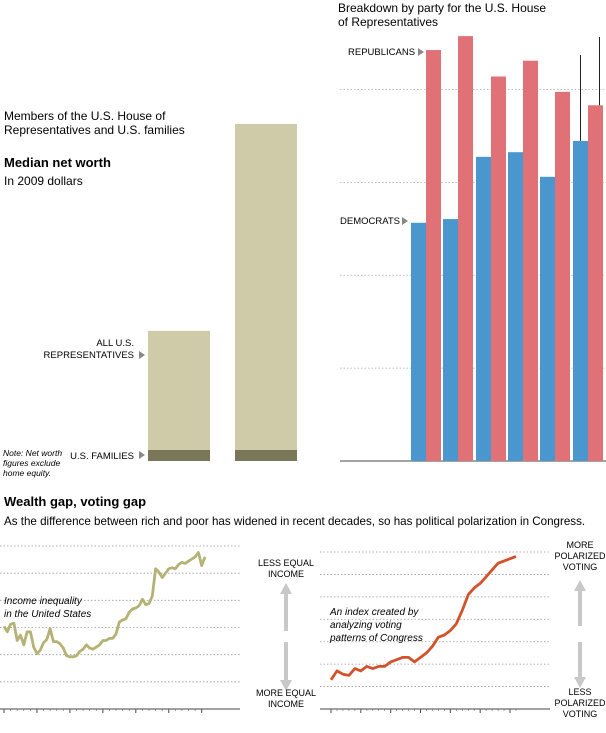  I want to click on left-intro-line2: Representatives and U.S. families, so click(94, 130).